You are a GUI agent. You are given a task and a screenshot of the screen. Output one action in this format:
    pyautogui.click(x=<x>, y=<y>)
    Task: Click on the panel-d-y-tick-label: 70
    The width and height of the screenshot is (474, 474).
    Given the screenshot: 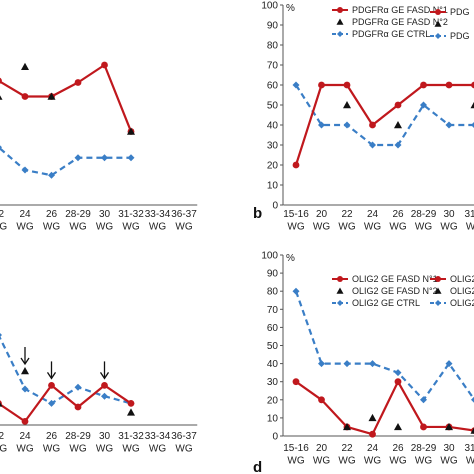 What is the action you would take?
    pyautogui.click(x=273, y=310)
    